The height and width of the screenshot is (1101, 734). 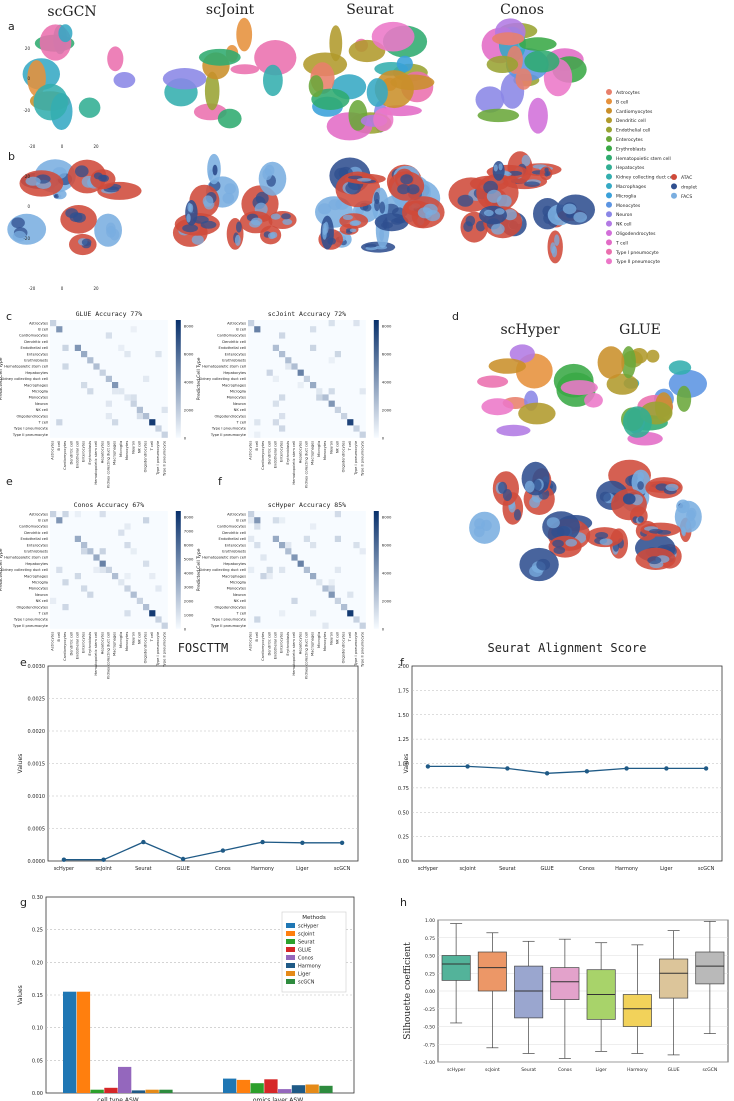 What do you see at coordinates (240, 601) in the screenshot?
I see `confusion-row-label: NK cell` at bounding box center [240, 601].